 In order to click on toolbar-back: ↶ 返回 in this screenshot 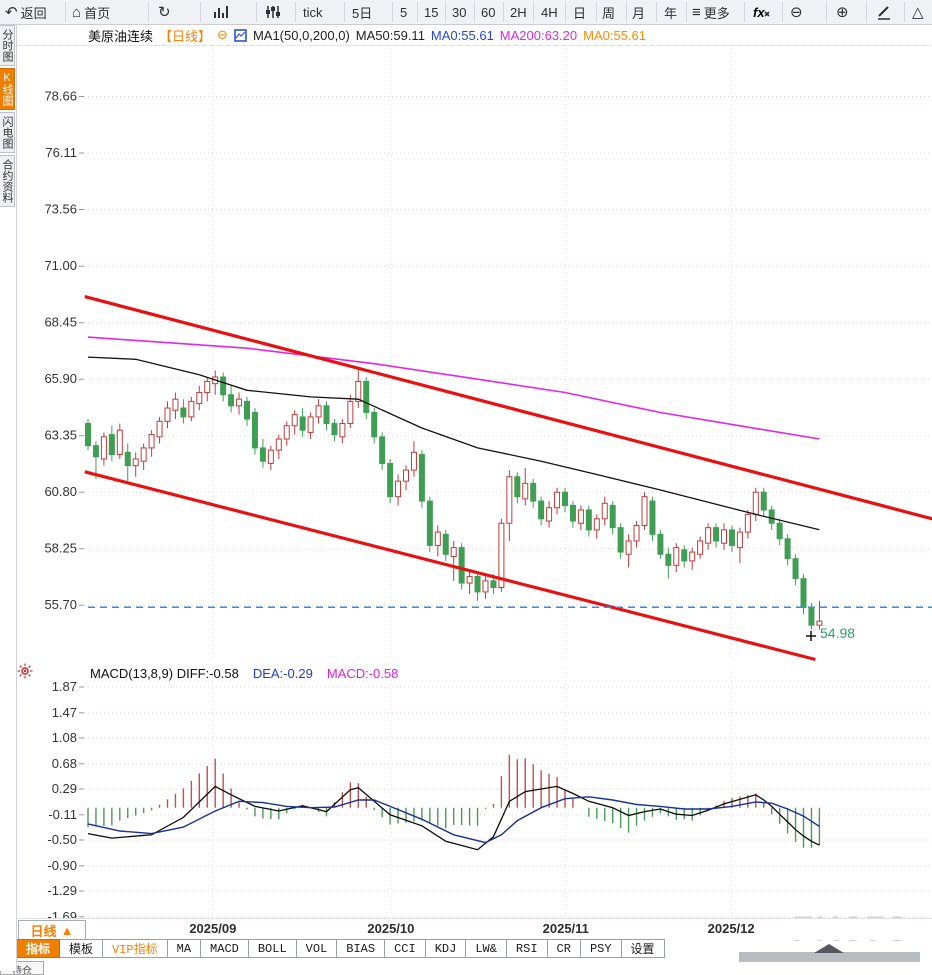, I will do `click(26, 12)`.